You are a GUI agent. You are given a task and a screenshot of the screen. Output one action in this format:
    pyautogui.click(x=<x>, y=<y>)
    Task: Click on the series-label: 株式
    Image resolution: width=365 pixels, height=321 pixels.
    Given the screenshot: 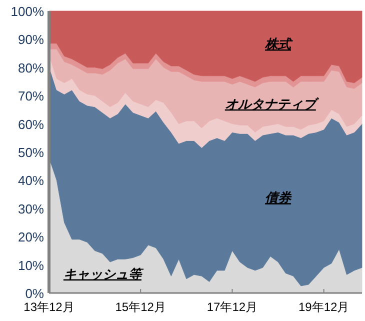 What is the action you would take?
    pyautogui.click(x=279, y=44)
    